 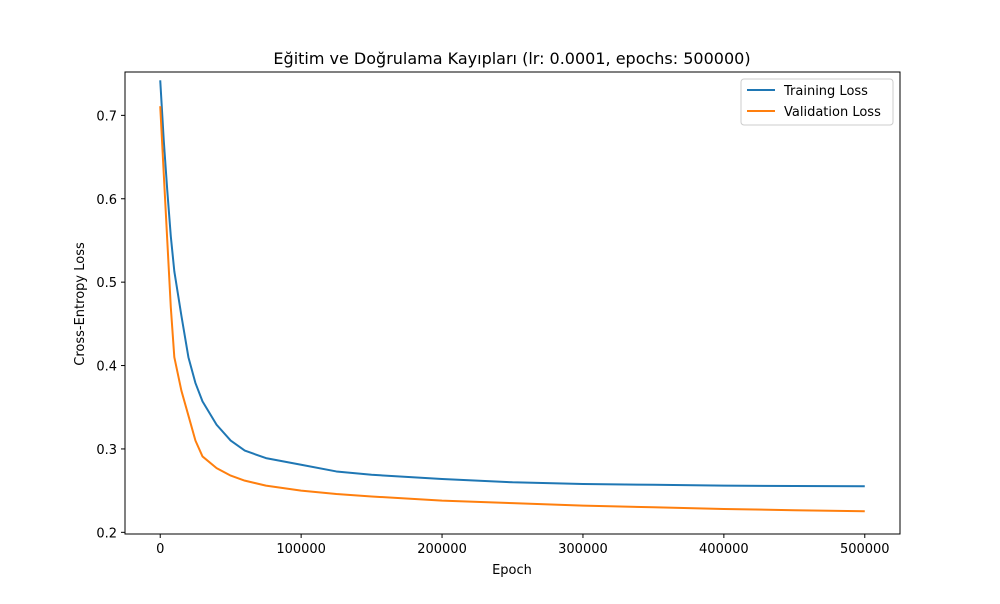 What do you see at coordinates (832, 112) in the screenshot?
I see `legend-label-2: Validation Loss` at bounding box center [832, 112].